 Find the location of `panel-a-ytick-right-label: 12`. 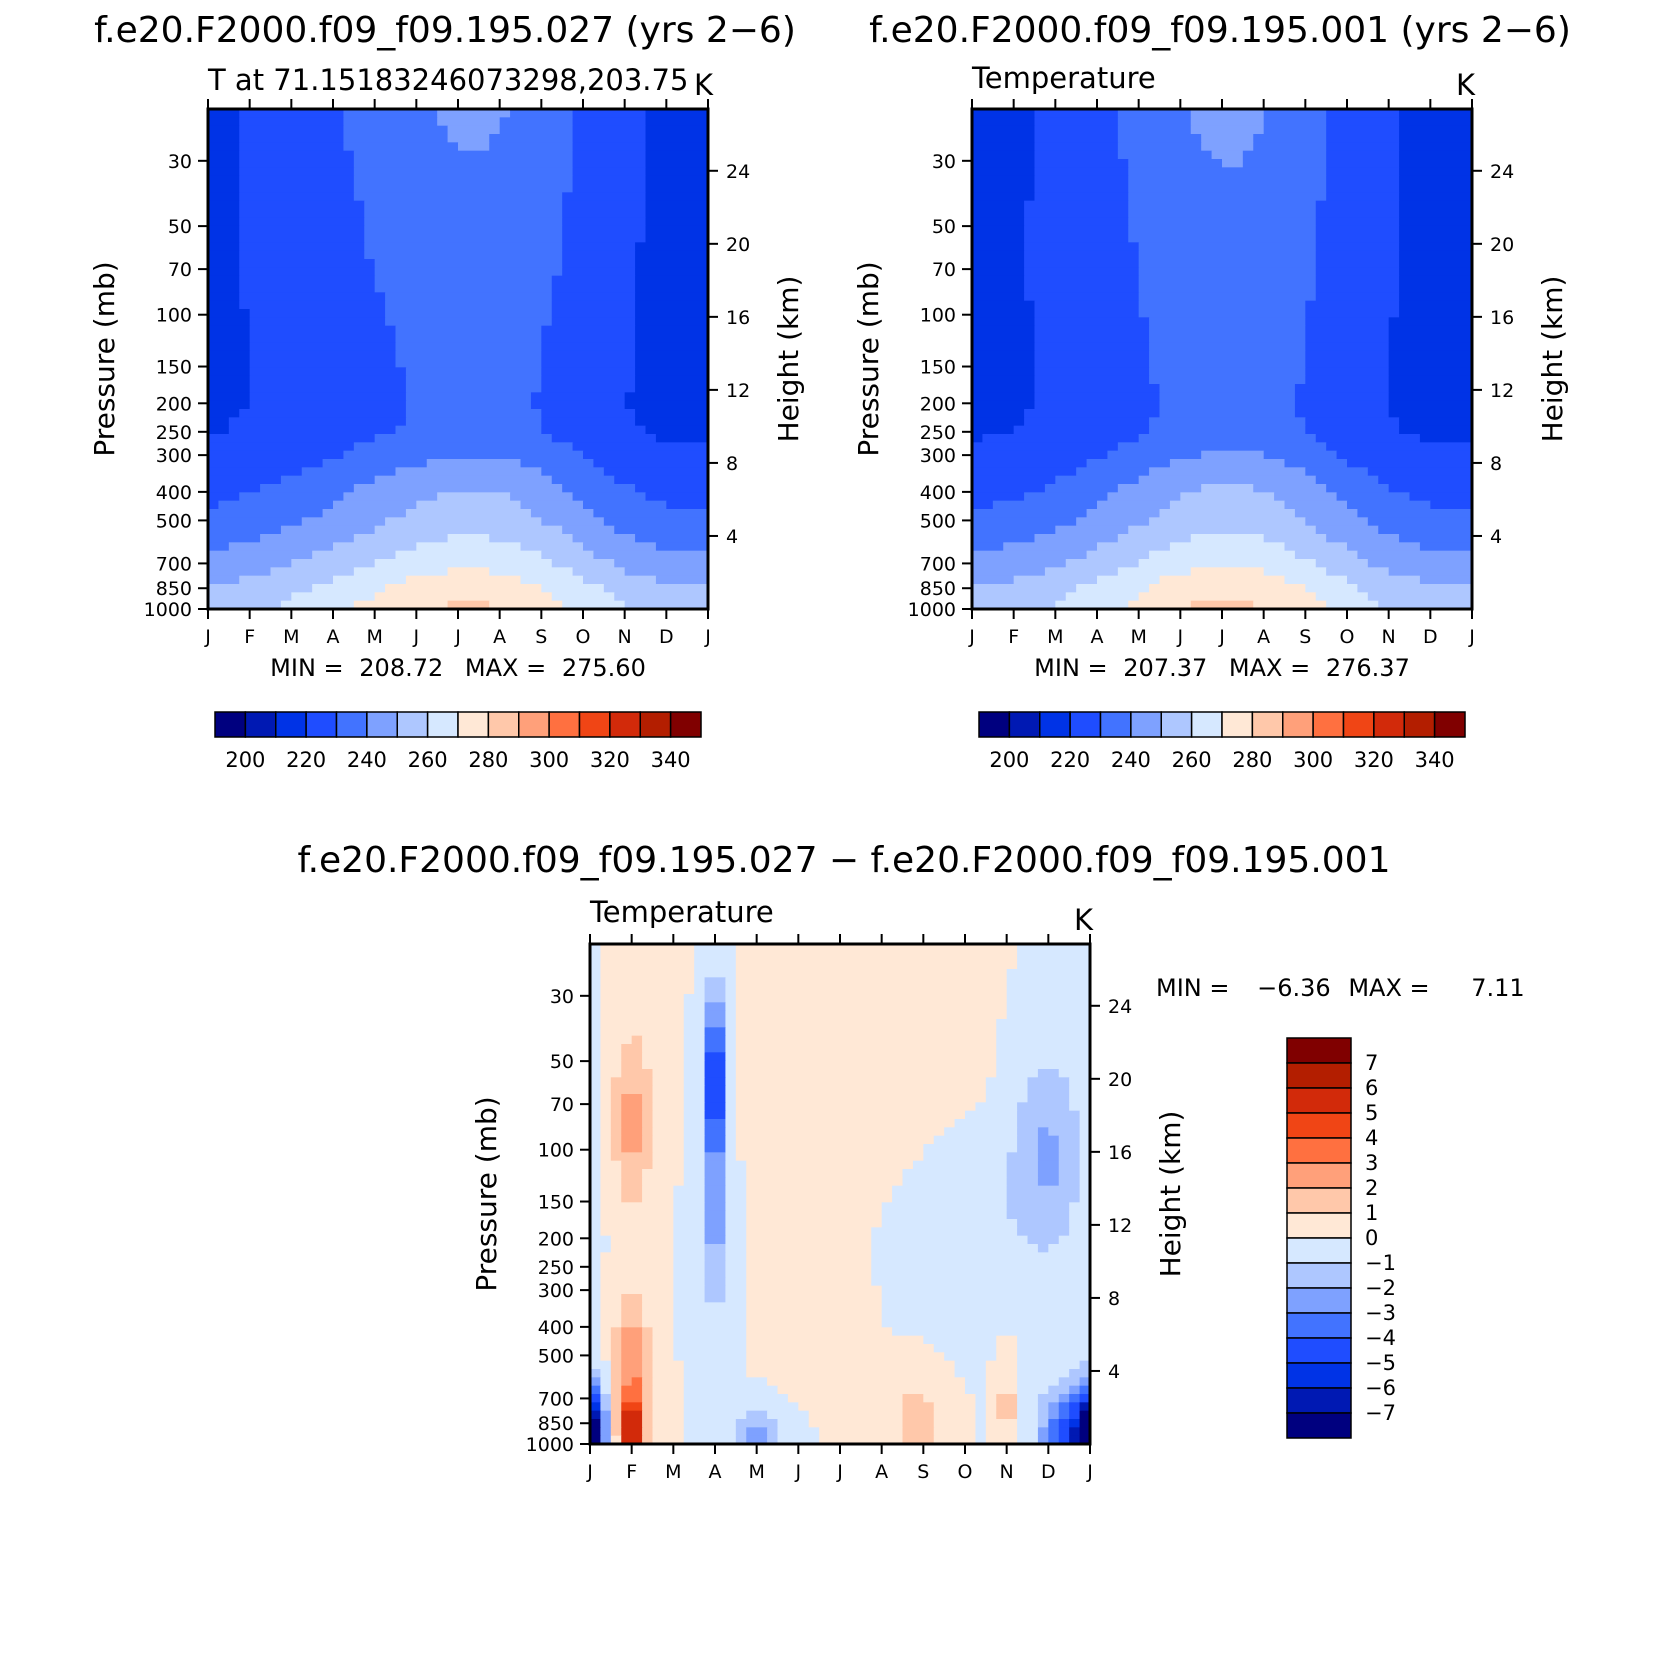

panel-a-ytick-right-label: 12 is located at coordinates (738, 391).